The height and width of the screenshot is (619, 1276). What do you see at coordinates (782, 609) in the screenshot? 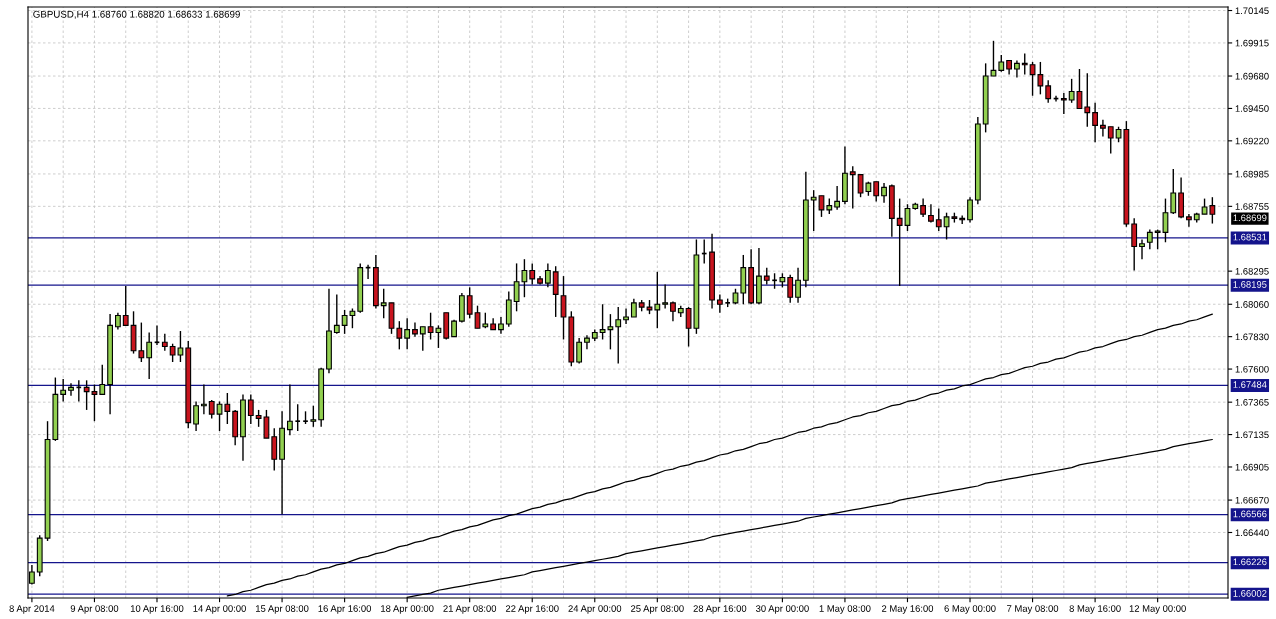
I see `x-tick-label: 30 Apr 00:00` at bounding box center [782, 609].